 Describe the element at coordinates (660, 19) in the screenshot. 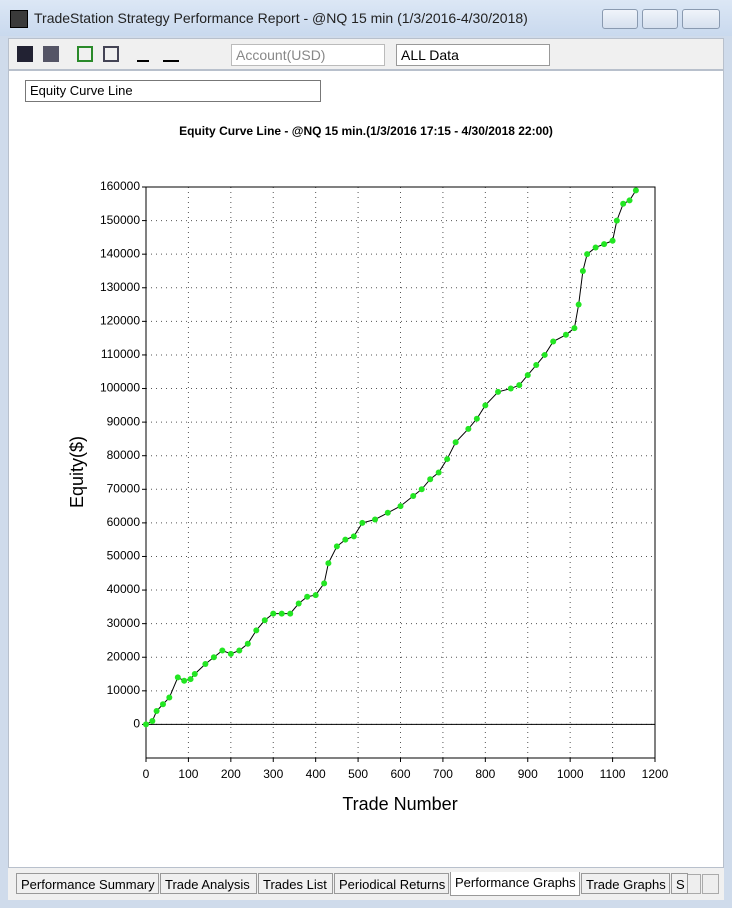

I see `maximize-button` at that location.